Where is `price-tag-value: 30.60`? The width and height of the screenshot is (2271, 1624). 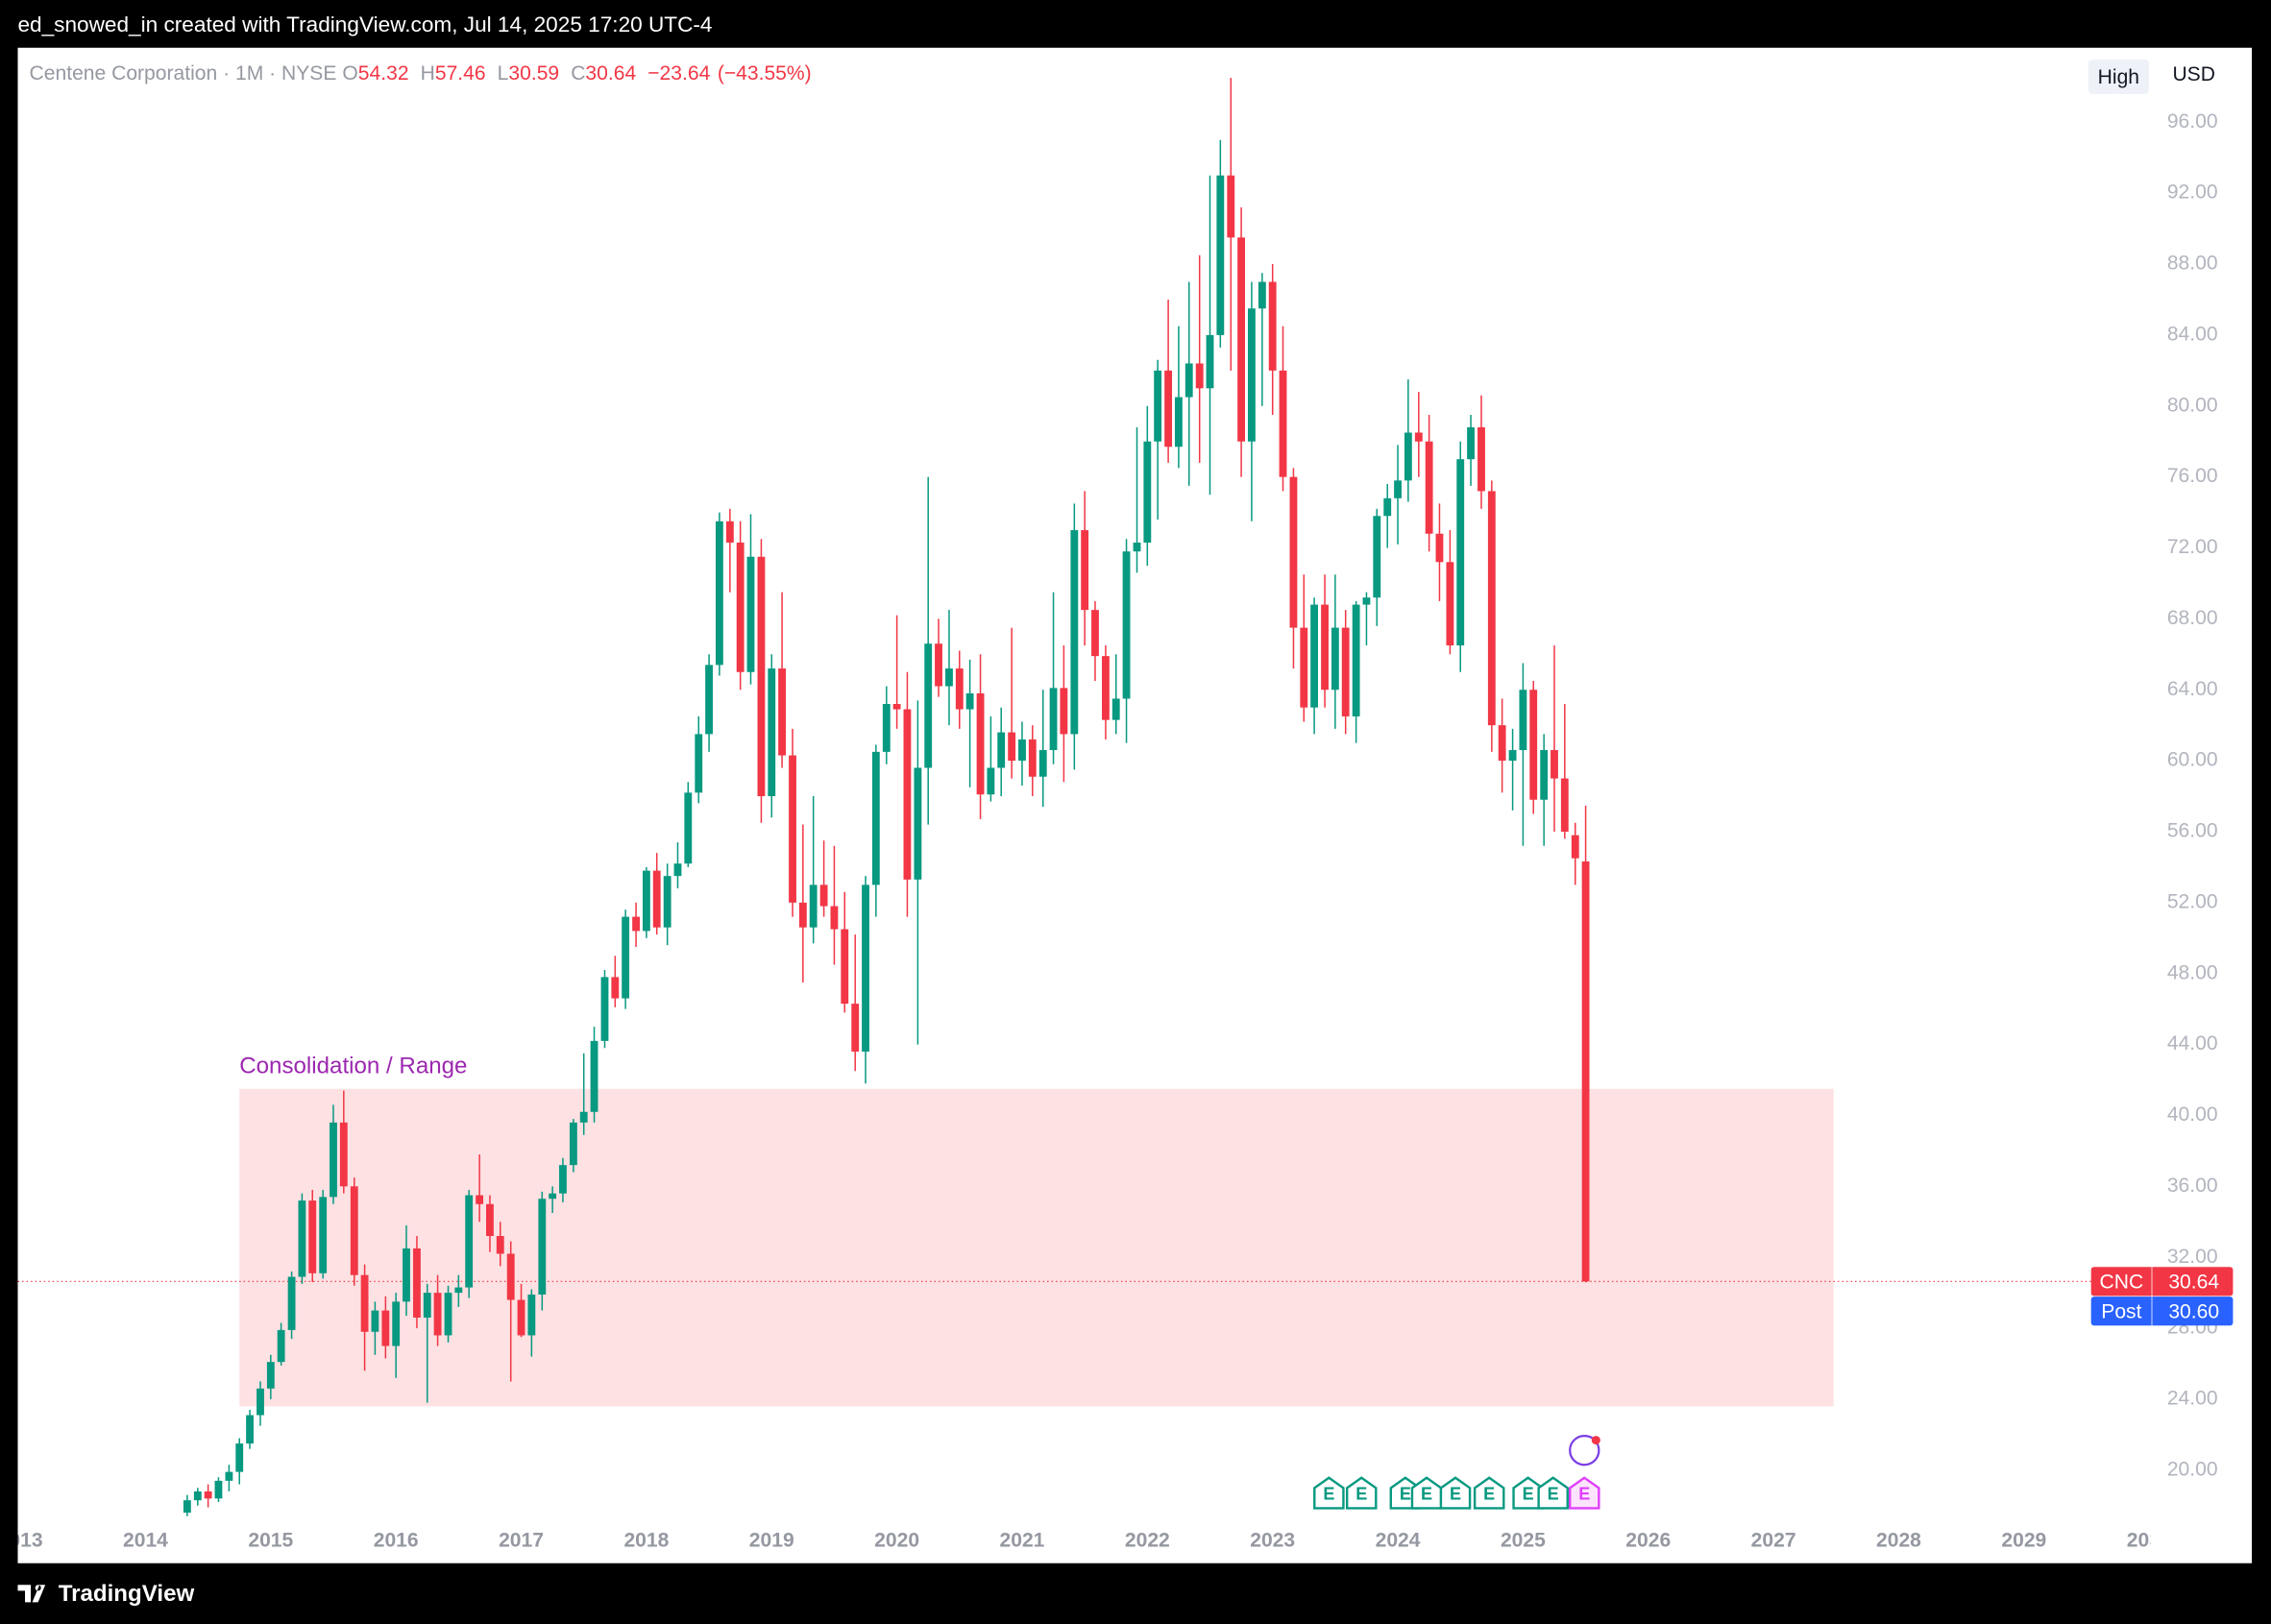 price-tag-value: 30.60 is located at coordinates (2193, 1311).